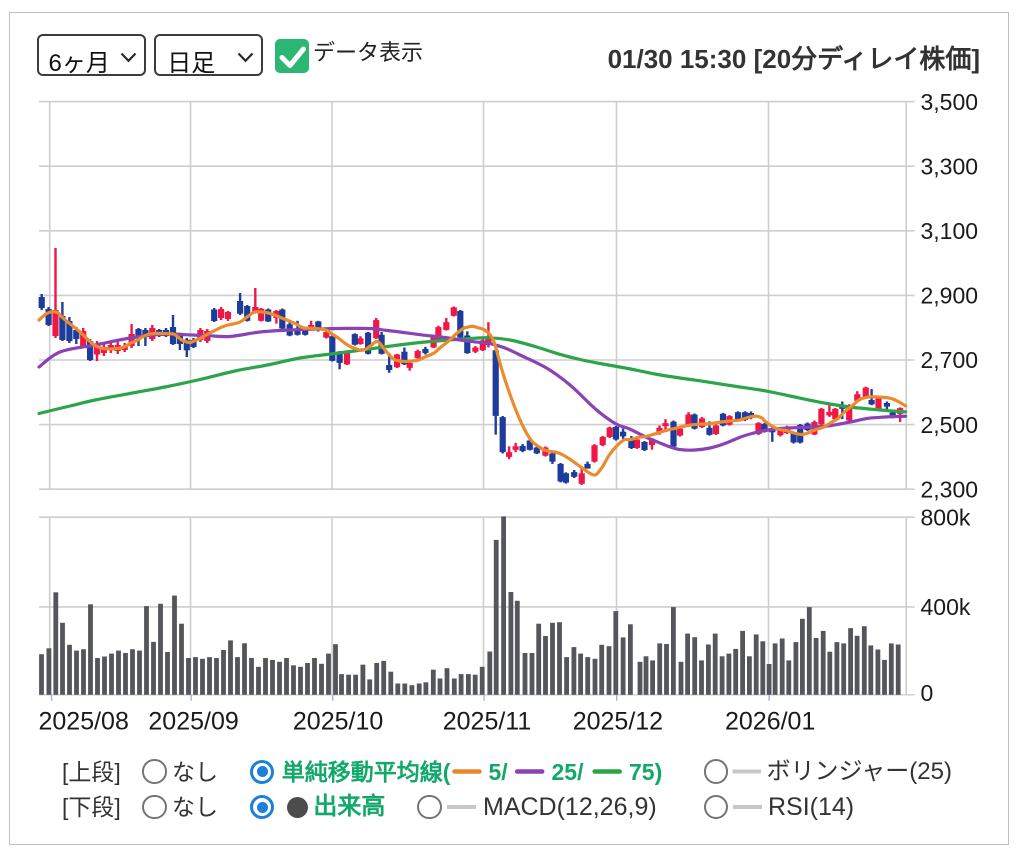  What do you see at coordinates (946, 607) in the screenshot?
I see `svg-text: 400k` at bounding box center [946, 607].